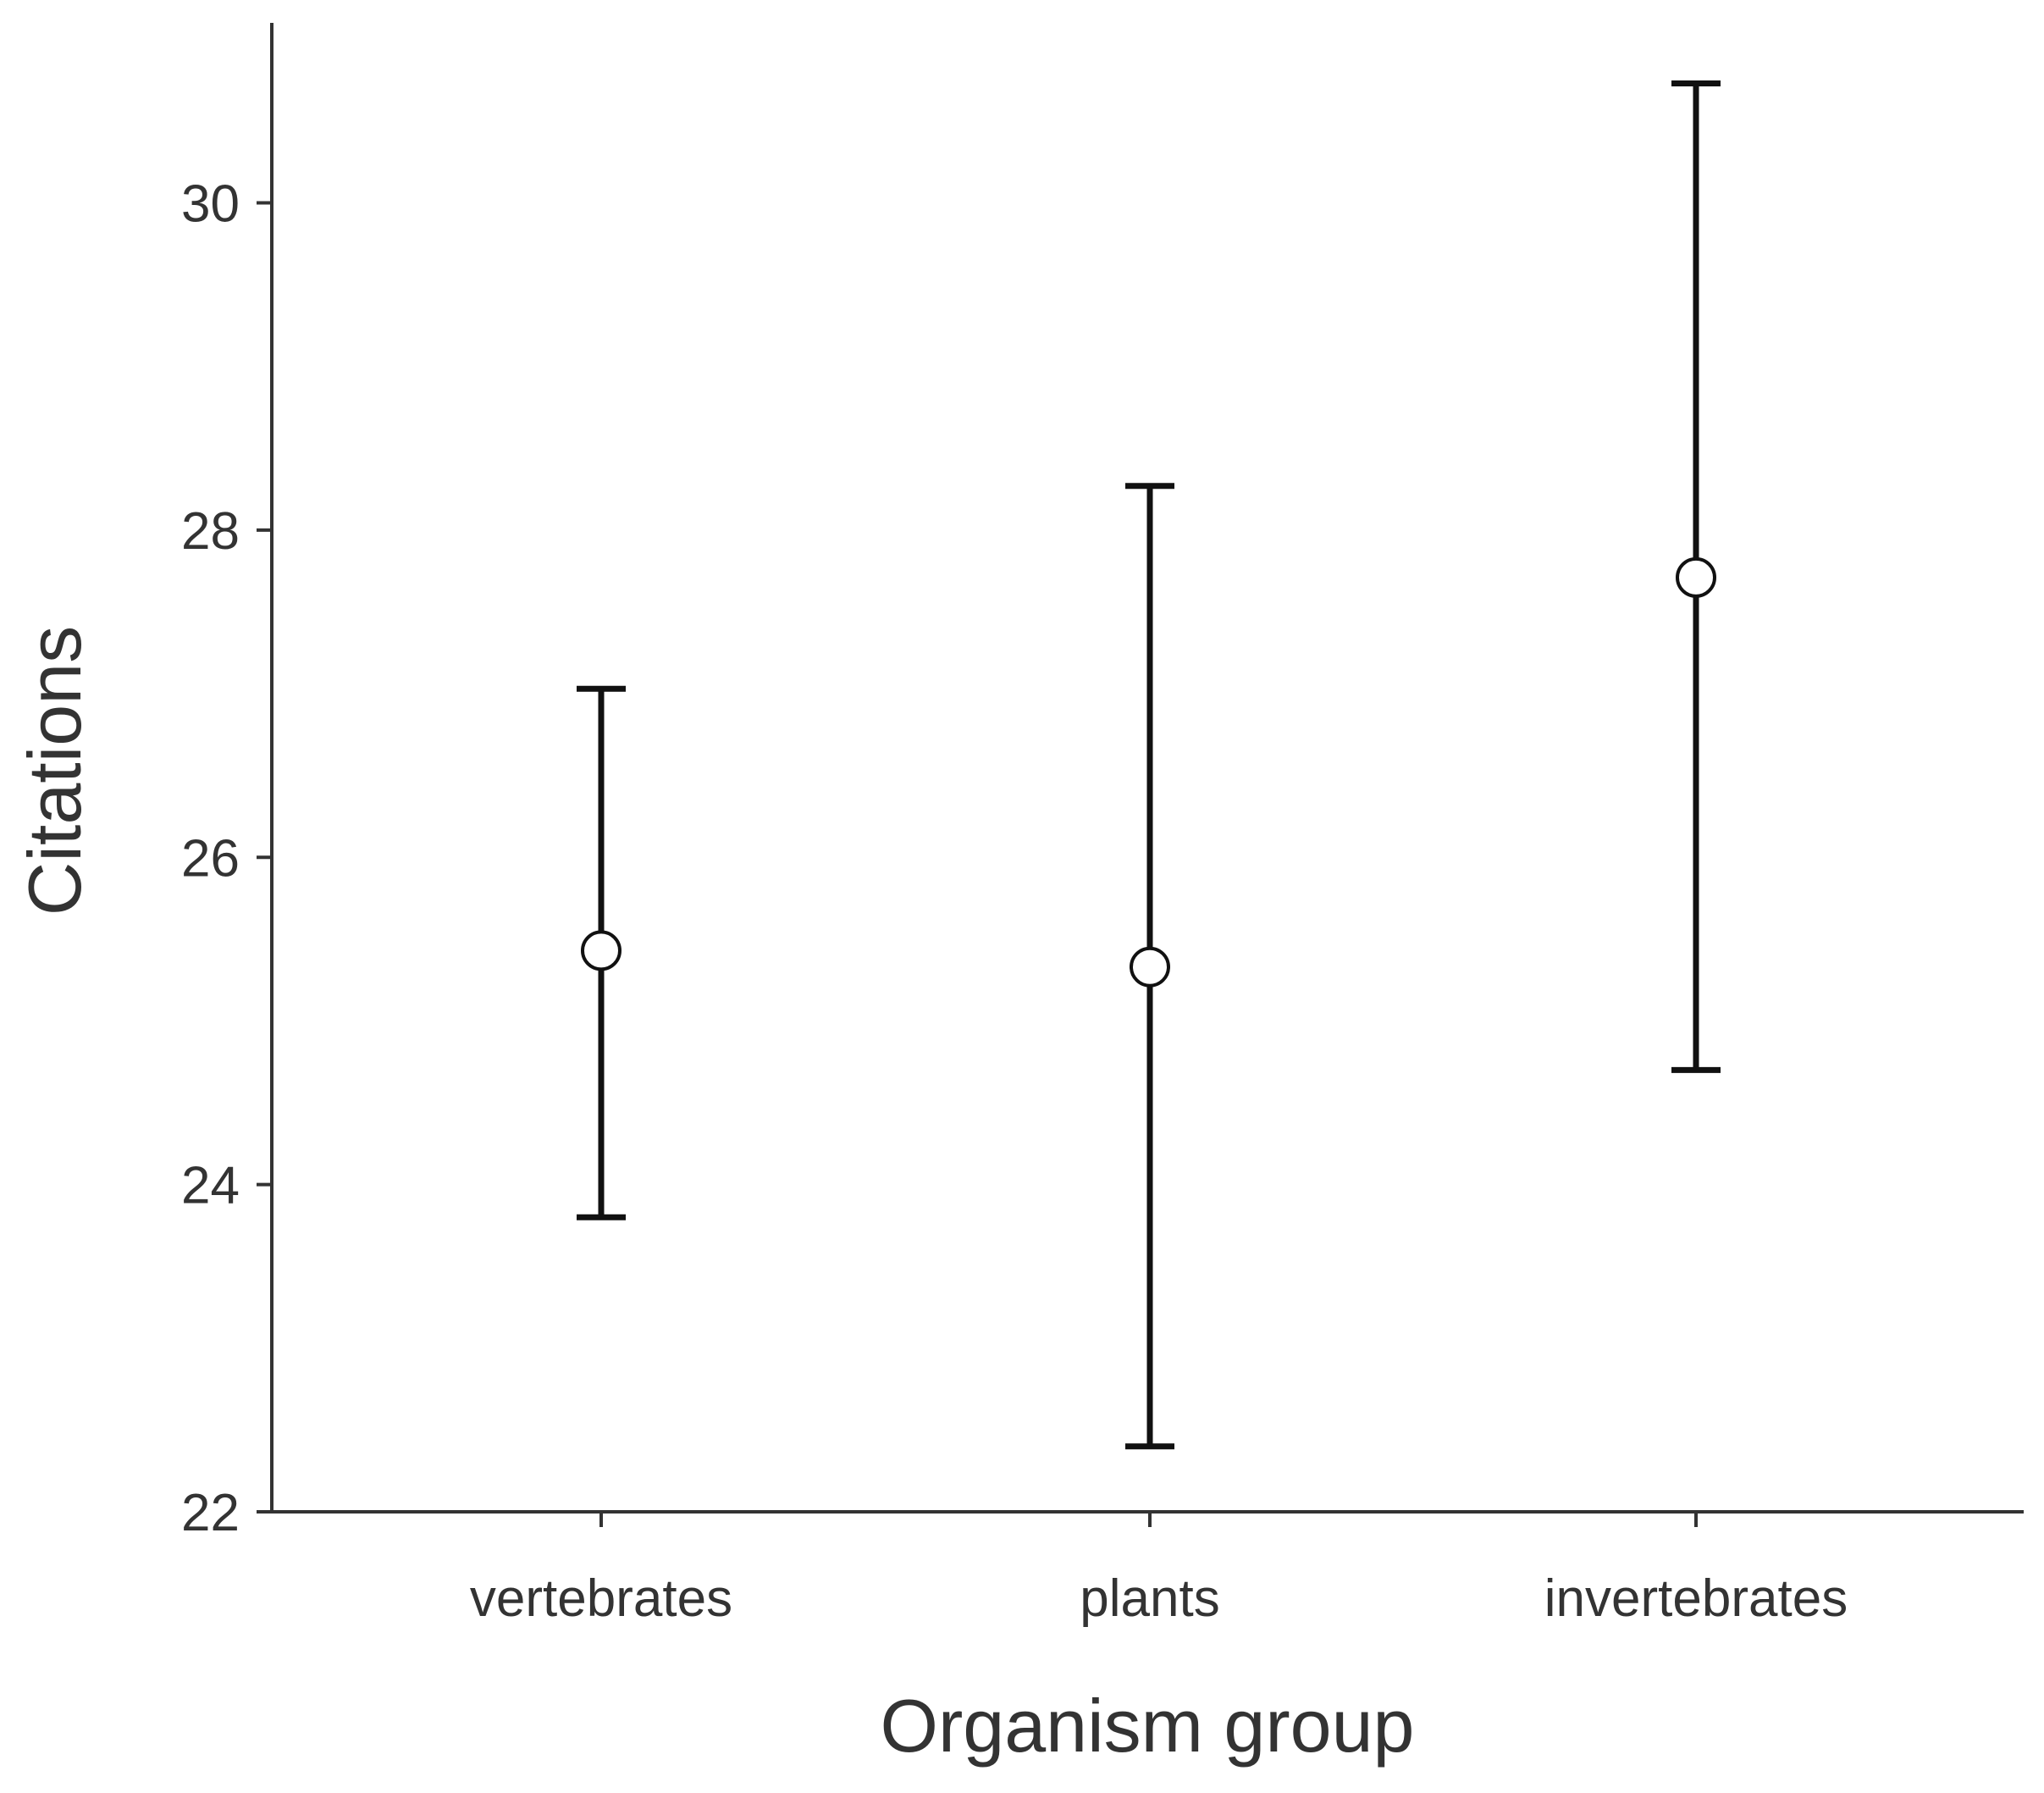 This screenshot has height=1793, width=2044. What do you see at coordinates (210, 1513) in the screenshot?
I see `y-tick-label: 22` at bounding box center [210, 1513].